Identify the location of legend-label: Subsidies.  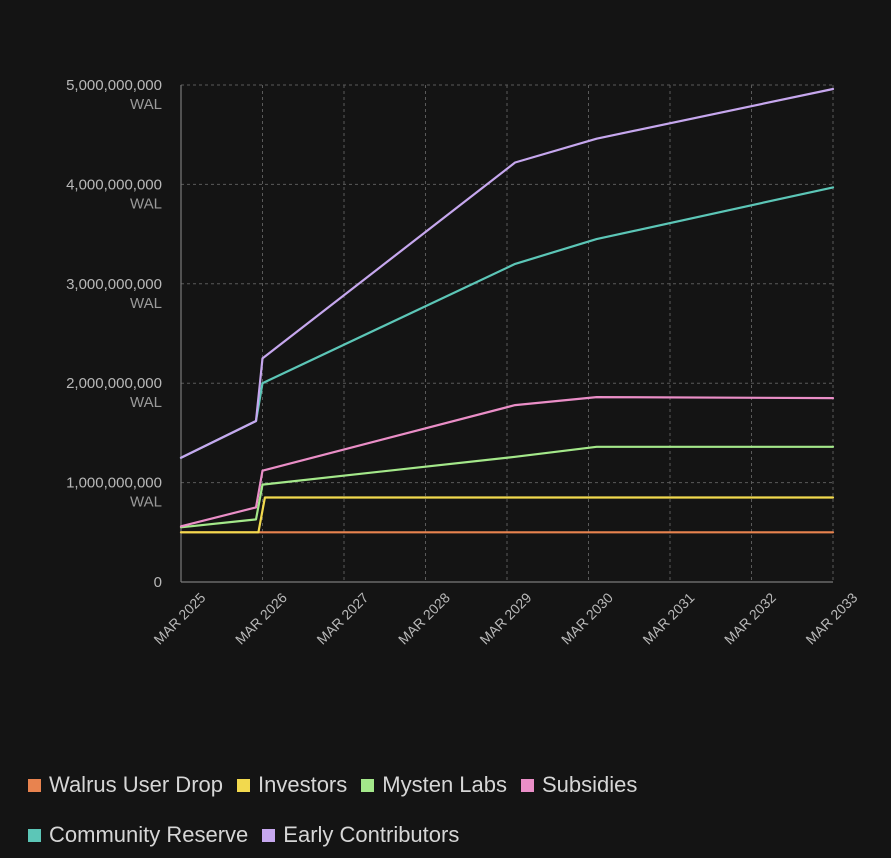
(590, 784).